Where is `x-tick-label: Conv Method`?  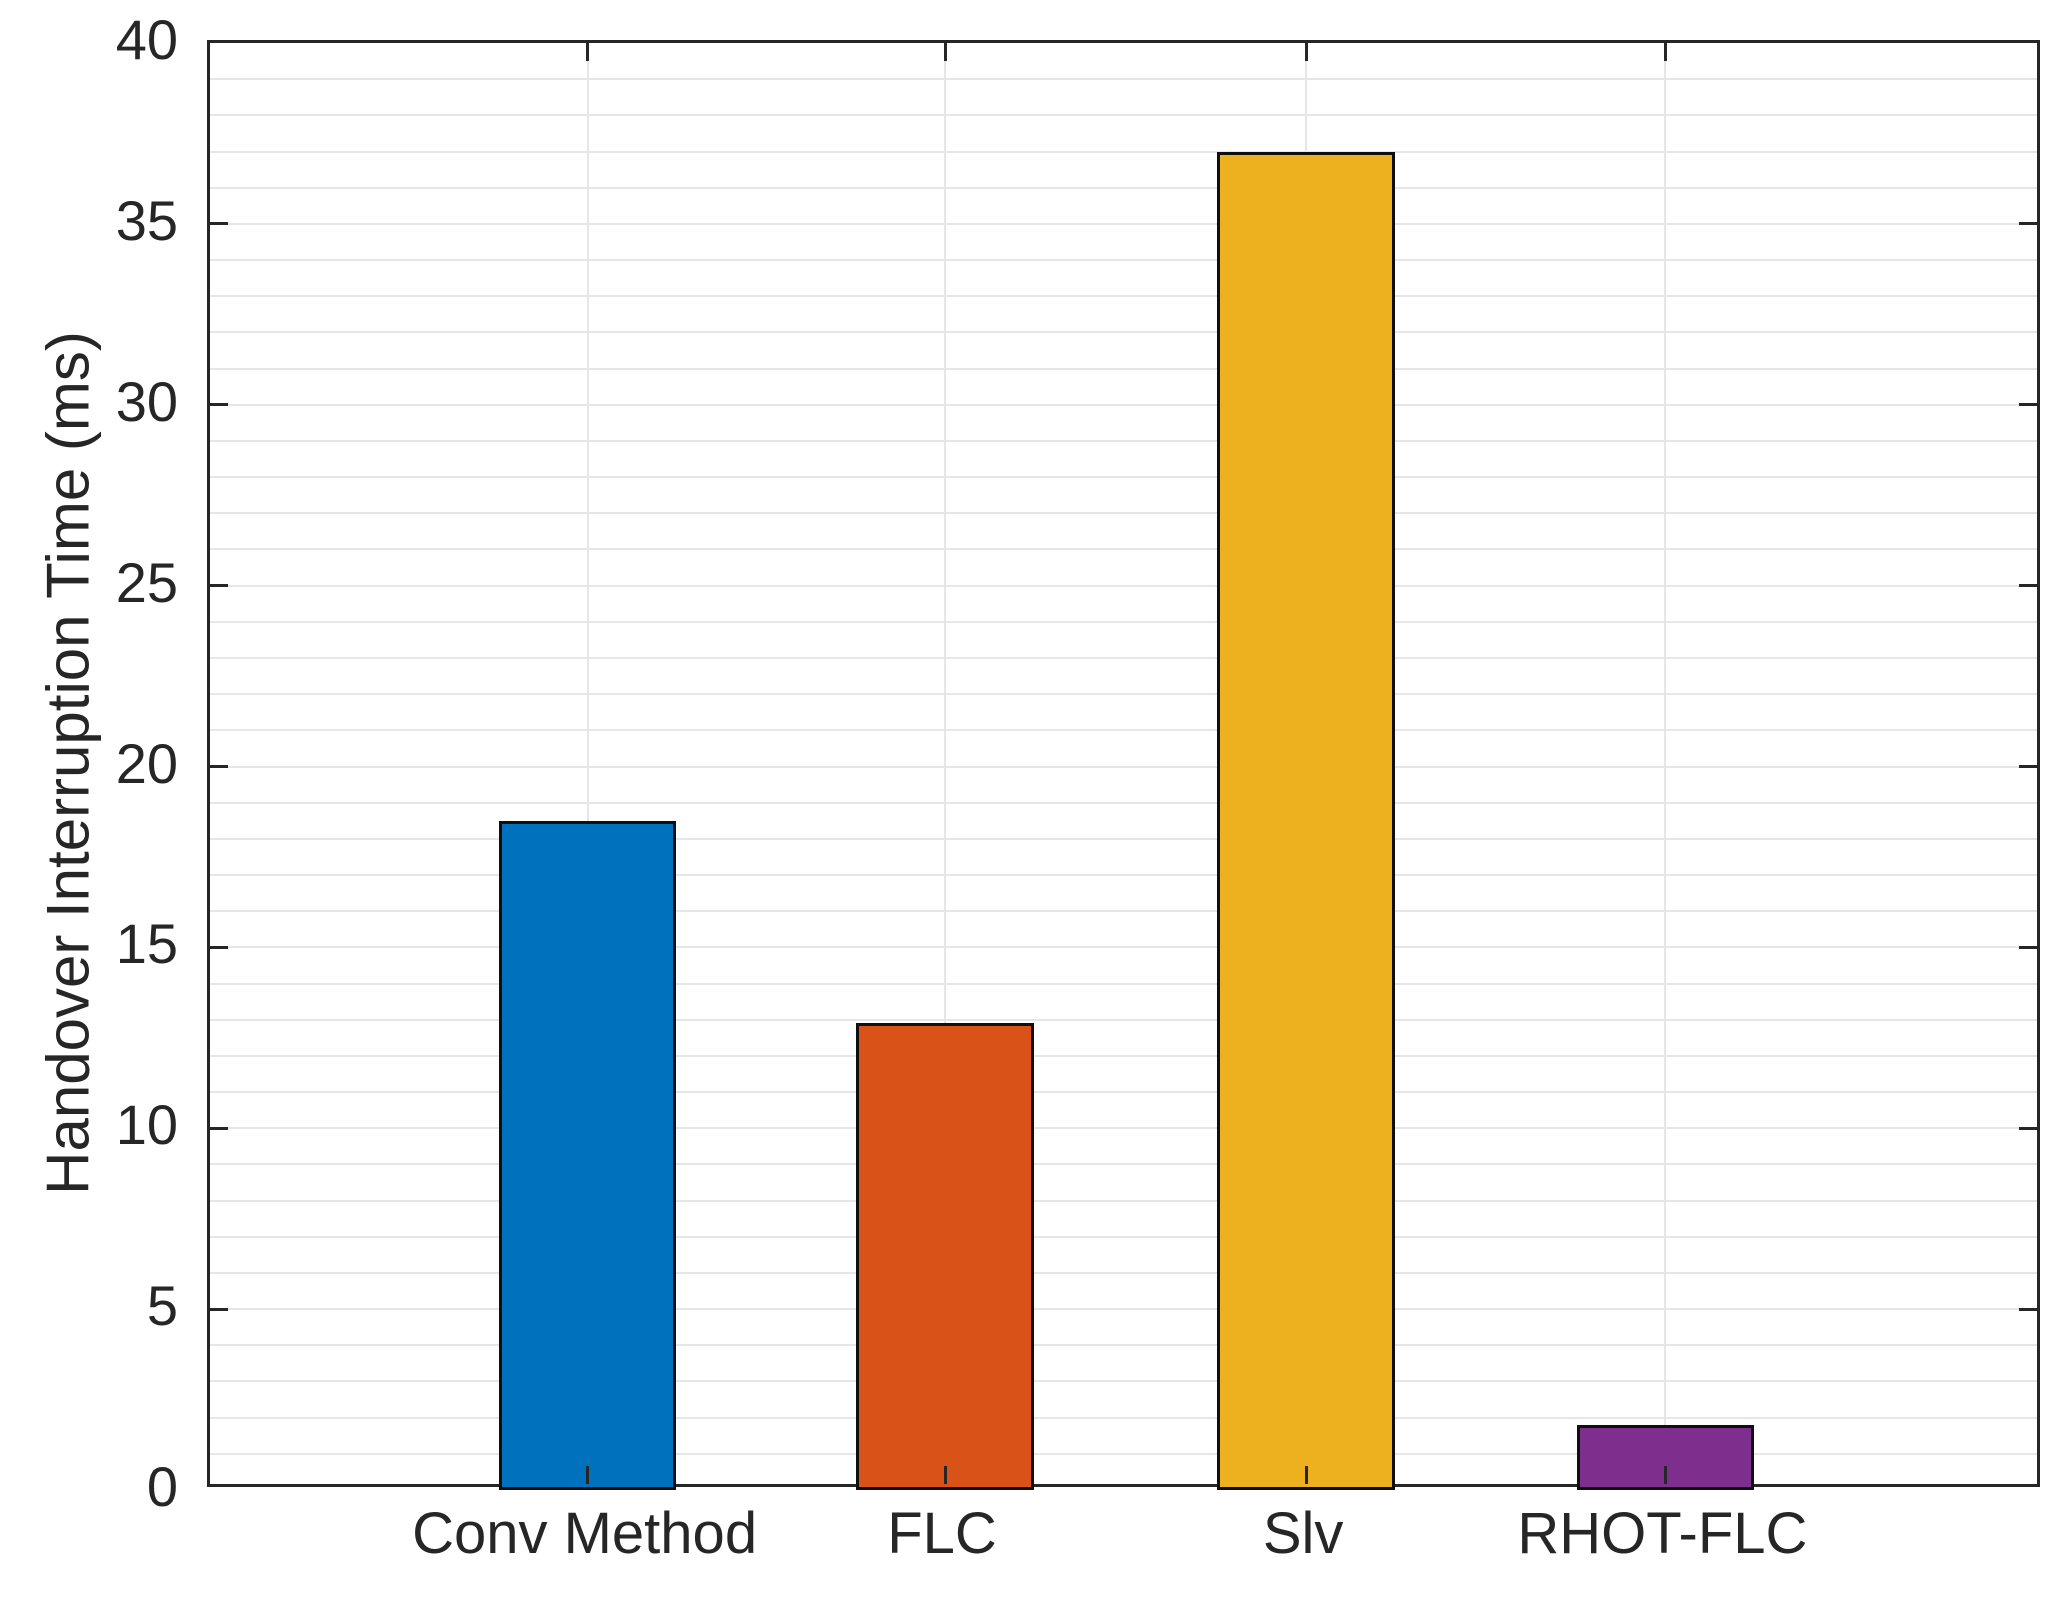 x-tick-label: Conv Method is located at coordinates (585, 1533).